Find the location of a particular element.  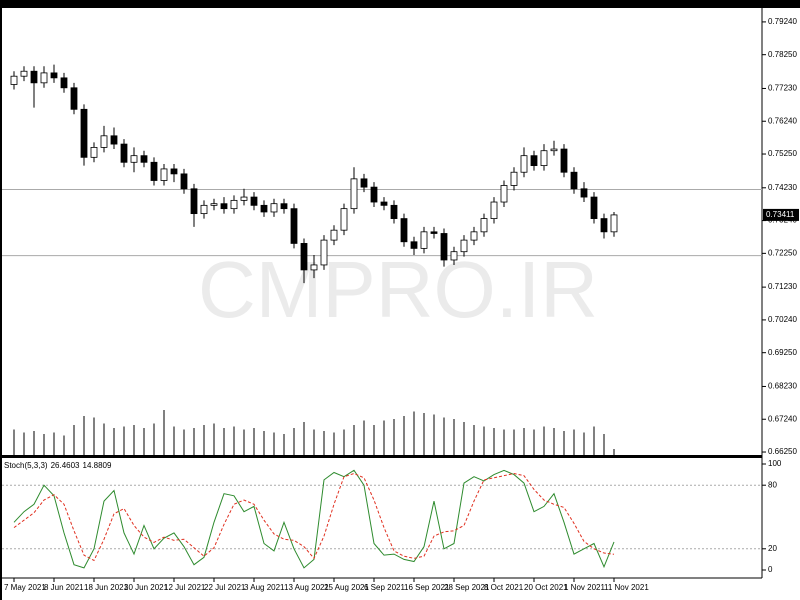

x-tick-label: 8 Jun 2021 is located at coordinates (64, 587).